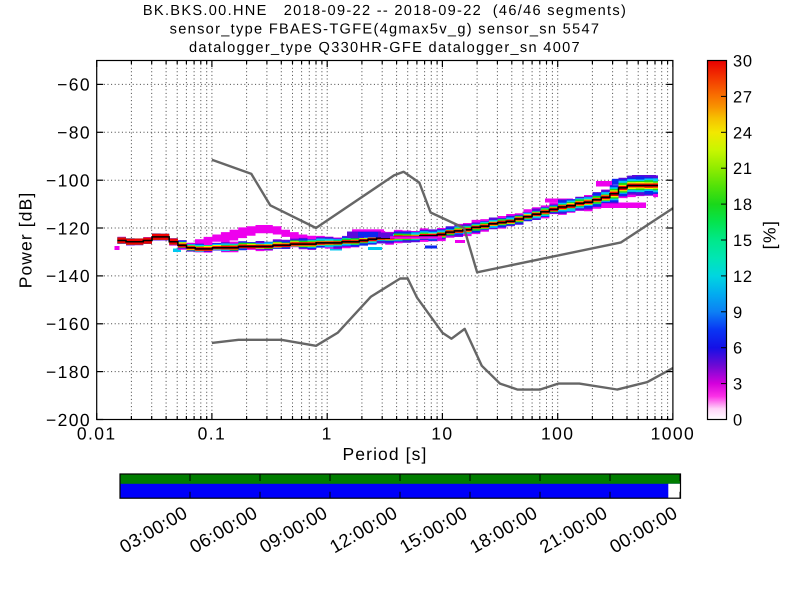  I want to click on svg-text: 0.01, so click(97, 434).